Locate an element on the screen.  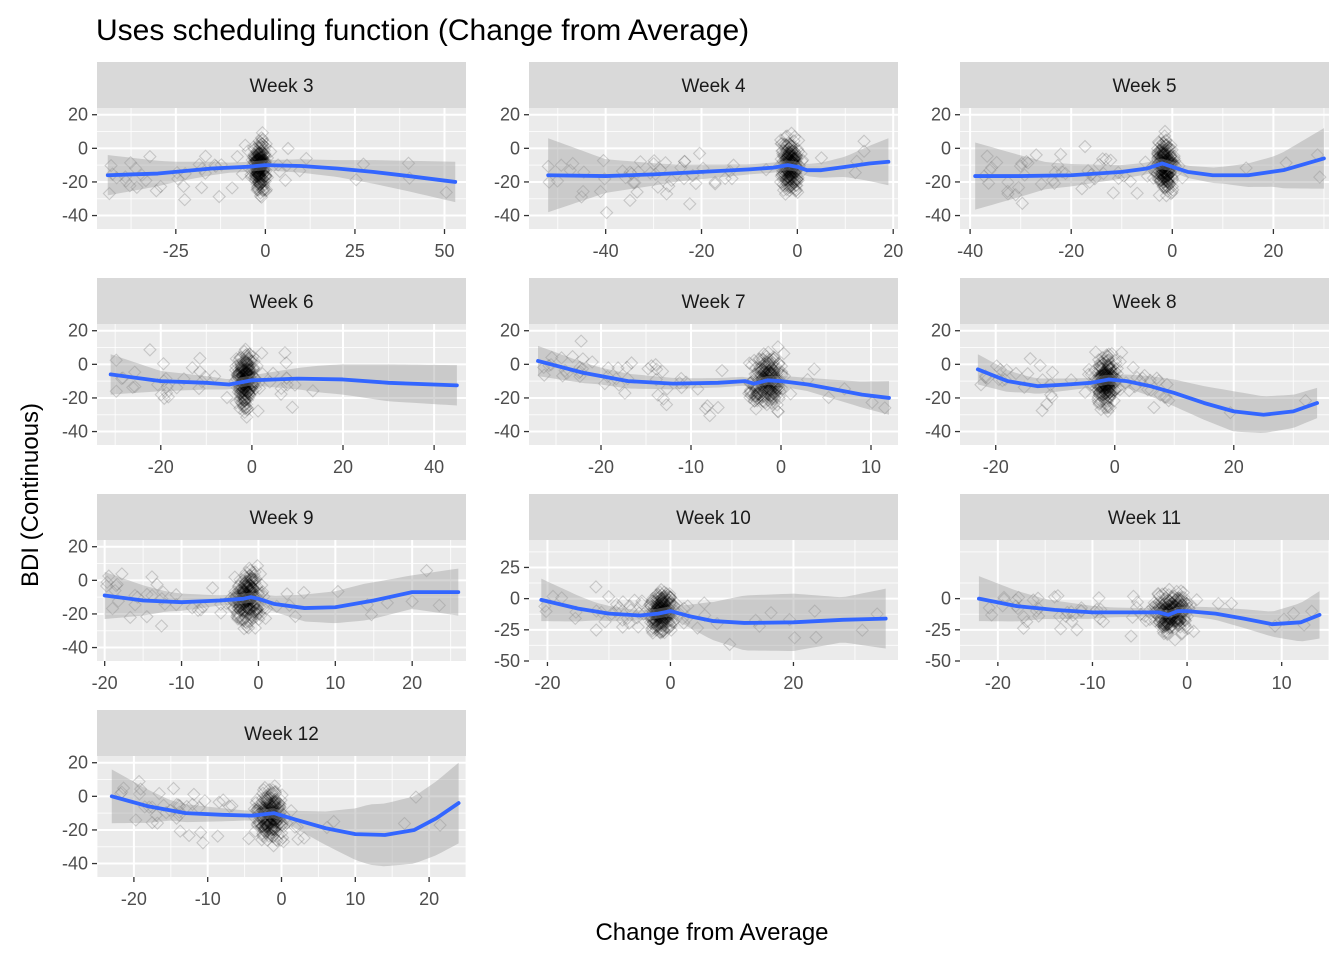
y-tick-label: 0 is located at coordinates (515, 148).